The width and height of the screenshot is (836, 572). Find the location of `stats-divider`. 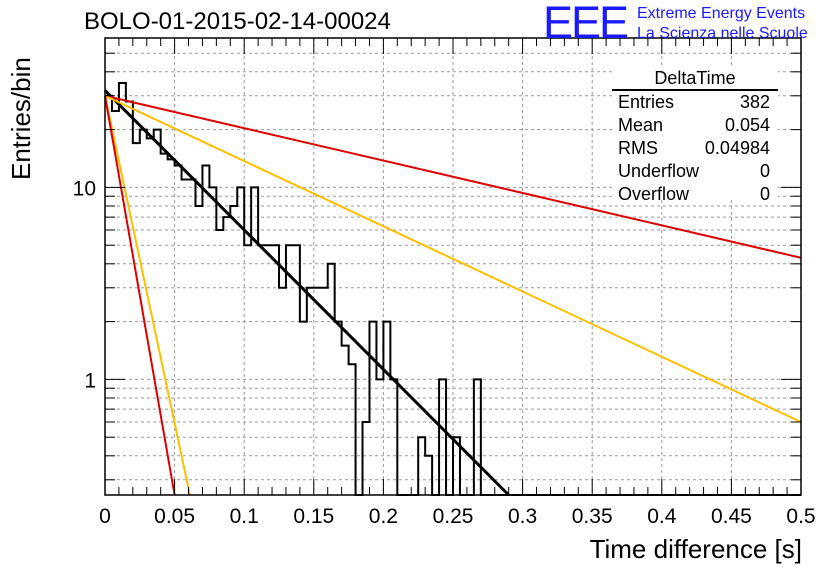

stats-divider is located at coordinates (695, 90).